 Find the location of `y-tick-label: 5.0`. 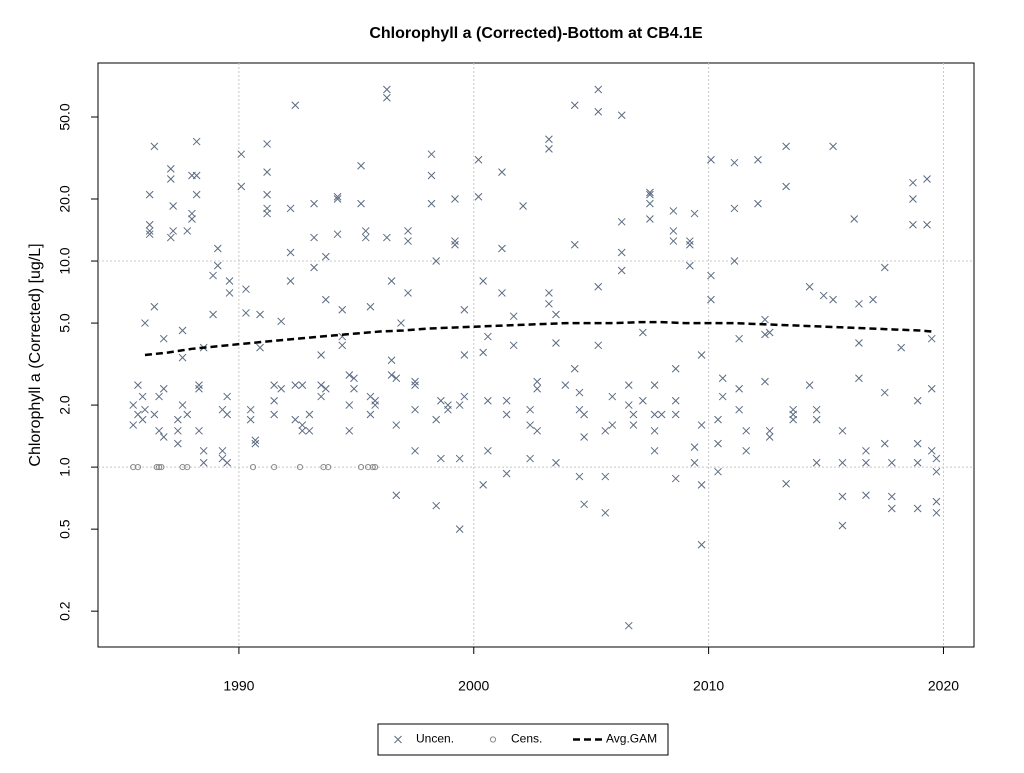

y-tick-label: 5.0 is located at coordinates (65, 323).